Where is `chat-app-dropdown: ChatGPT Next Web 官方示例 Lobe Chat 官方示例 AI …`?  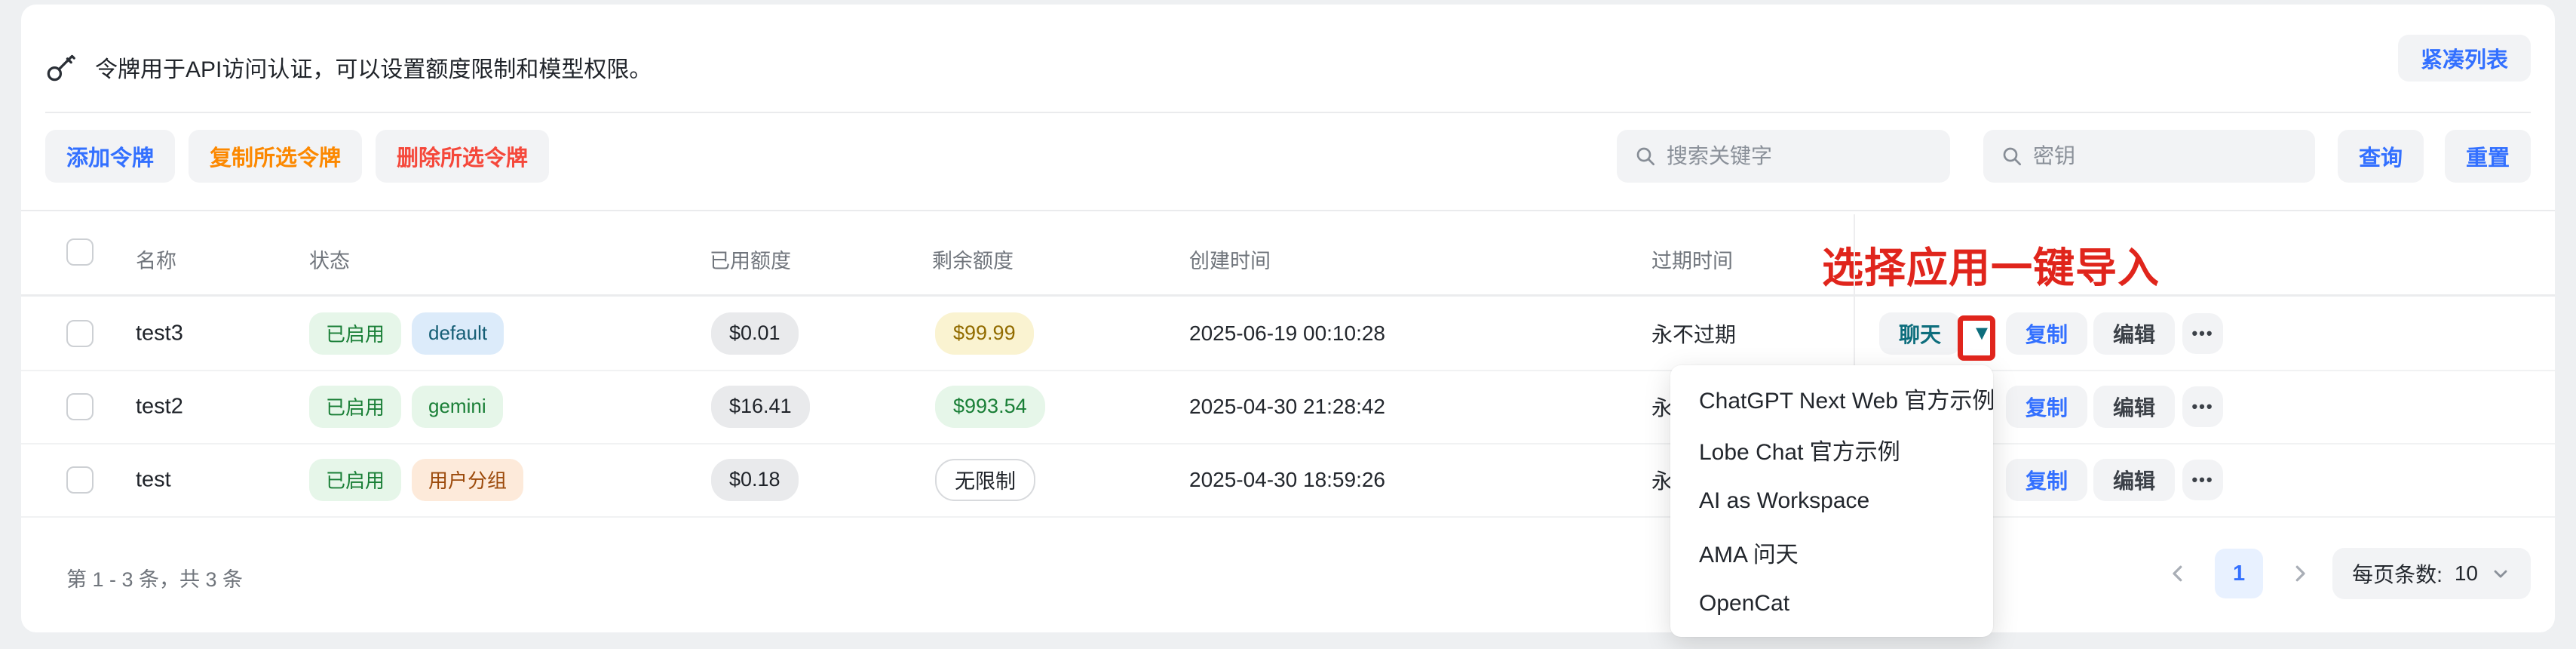 chat-app-dropdown: ChatGPT Next Web 官方示例 Lobe Chat 官方示例 AI … is located at coordinates (1831, 501).